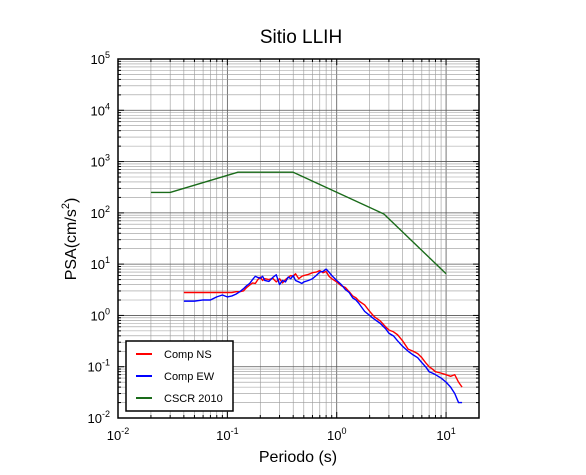  Describe the element at coordinates (99, 238) in the screenshot. I see `y-tick-labels: 10⁻² 10⁻¹ 10⁰ 10¹ 10² 10³ 10⁴ 10⁵` at that location.